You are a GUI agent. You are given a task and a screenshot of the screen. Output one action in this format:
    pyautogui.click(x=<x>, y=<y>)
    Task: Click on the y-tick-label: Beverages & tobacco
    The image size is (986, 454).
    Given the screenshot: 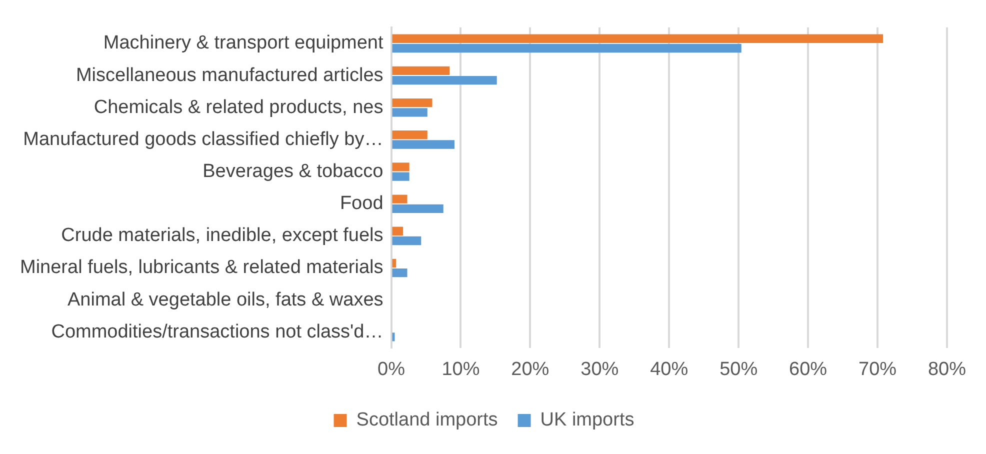 What is the action you would take?
    pyautogui.click(x=293, y=171)
    